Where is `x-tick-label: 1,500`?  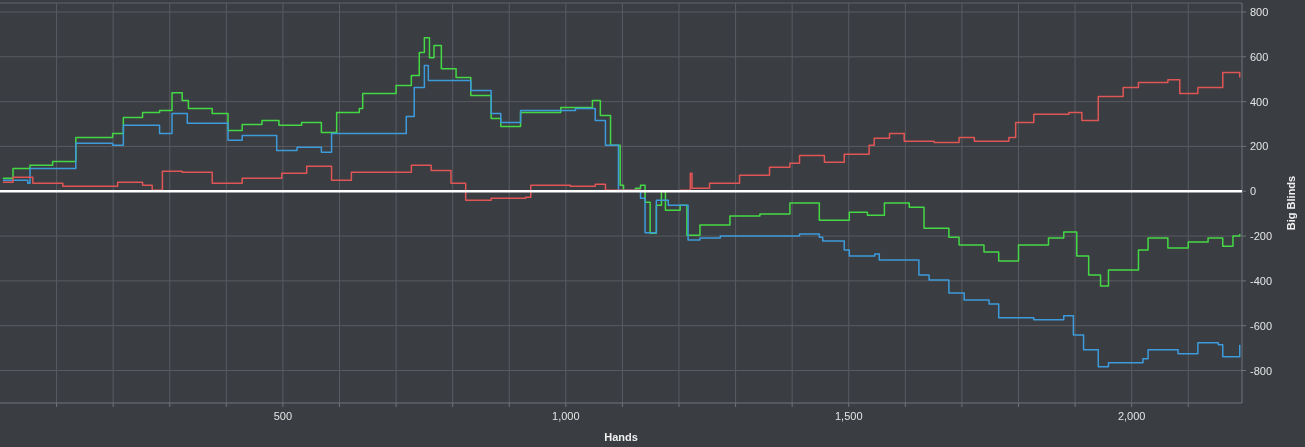 x-tick-label: 1,500 is located at coordinates (848, 416).